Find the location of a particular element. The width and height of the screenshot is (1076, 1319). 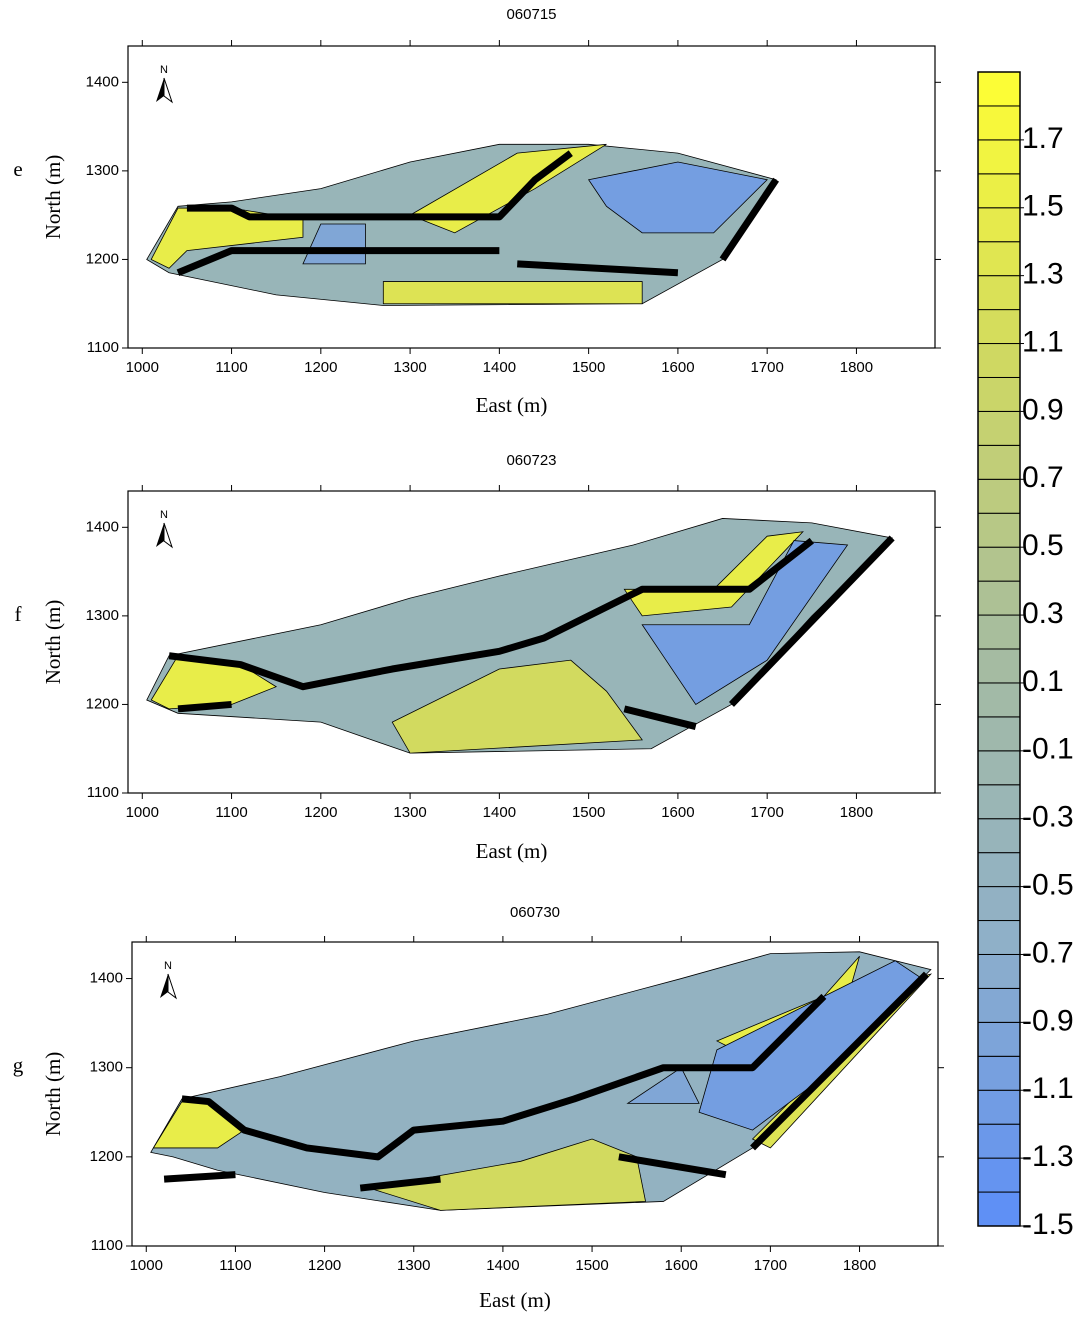

colorbar-frame is located at coordinates (999, 649).